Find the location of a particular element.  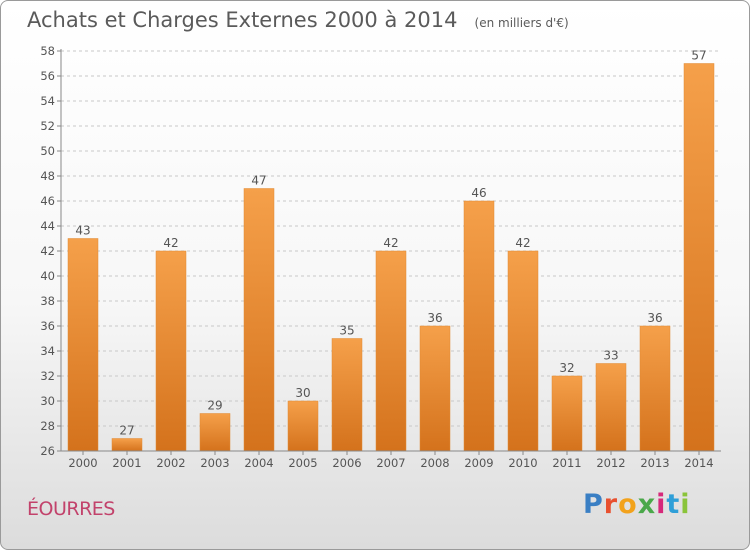

x-tick-label: 2010 is located at coordinates (522, 463).